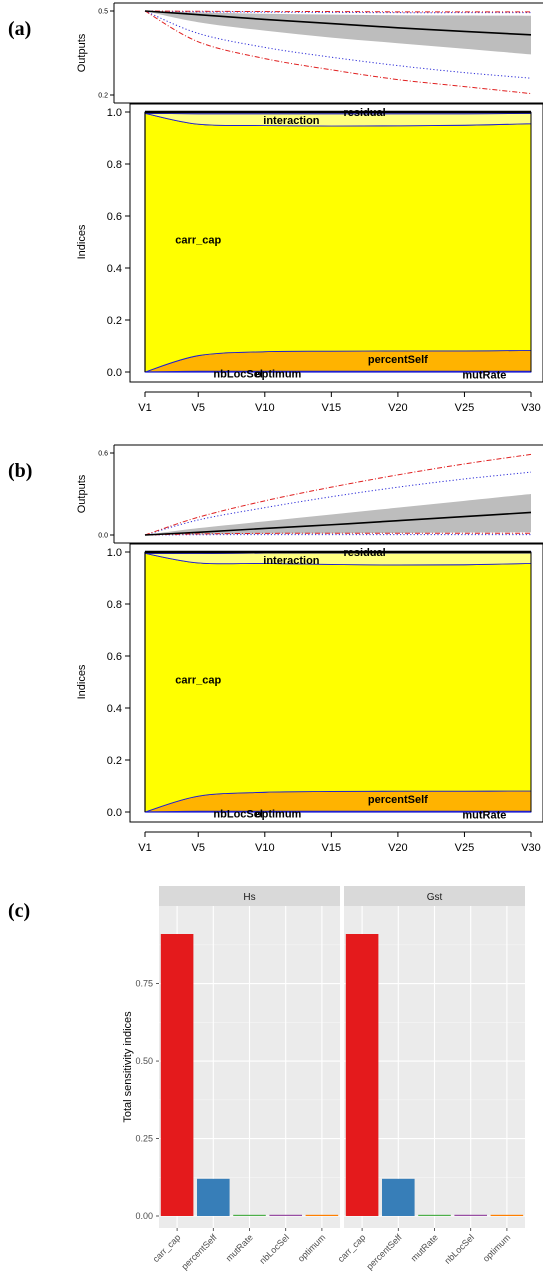 This screenshot has height=1273, width=543. Describe the element at coordinates (114, 657) in the screenshot. I see `indices-ytick-label-b-3: 0.6` at that location.